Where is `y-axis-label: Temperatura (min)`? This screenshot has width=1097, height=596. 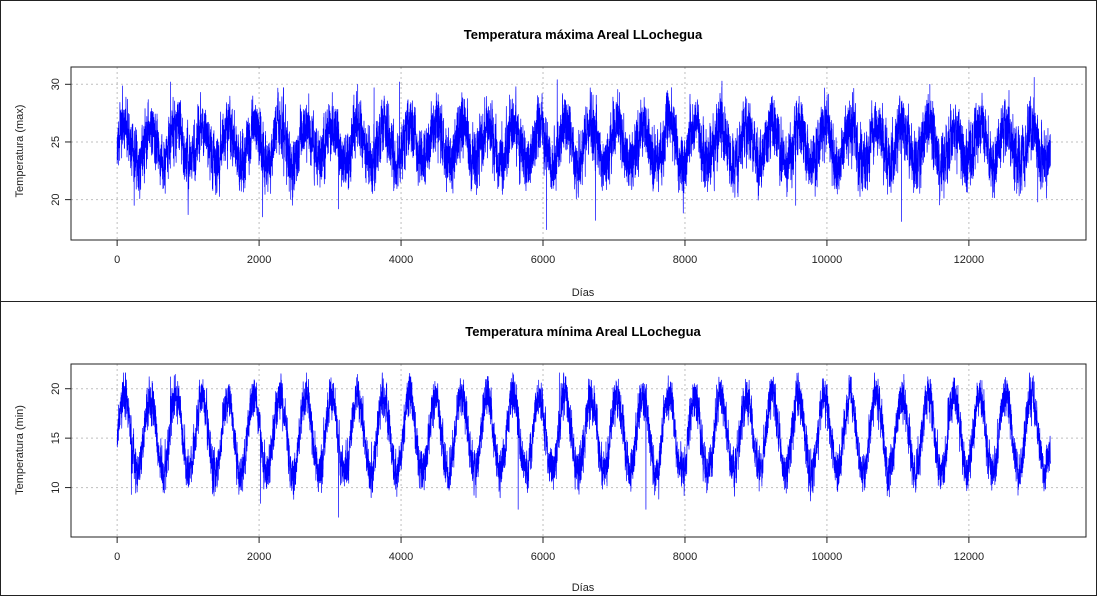
y-axis-label: Temperatura (min) is located at coordinates (20, 450).